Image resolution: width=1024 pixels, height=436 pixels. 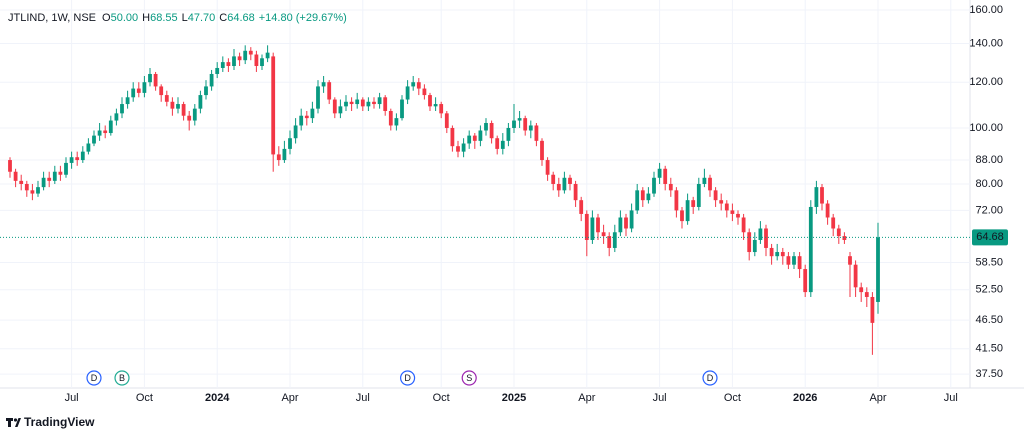 I want to click on legend-value: 47.70, so click(x=202, y=18).